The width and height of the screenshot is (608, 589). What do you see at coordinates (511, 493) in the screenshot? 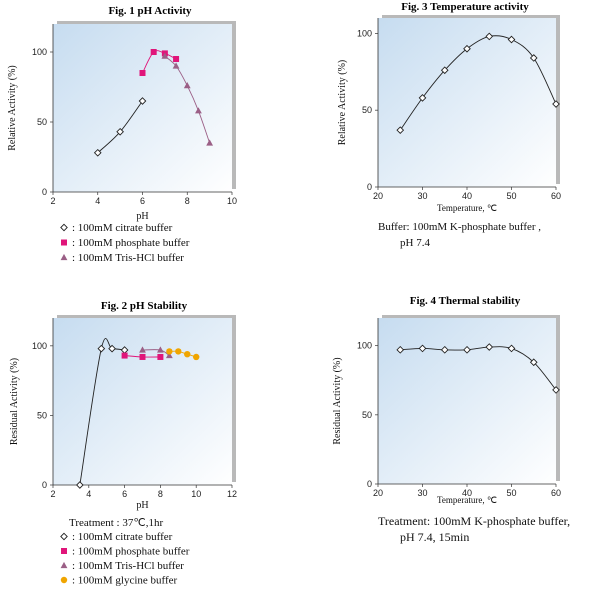
I see `x-tick-label: 50` at bounding box center [511, 493].